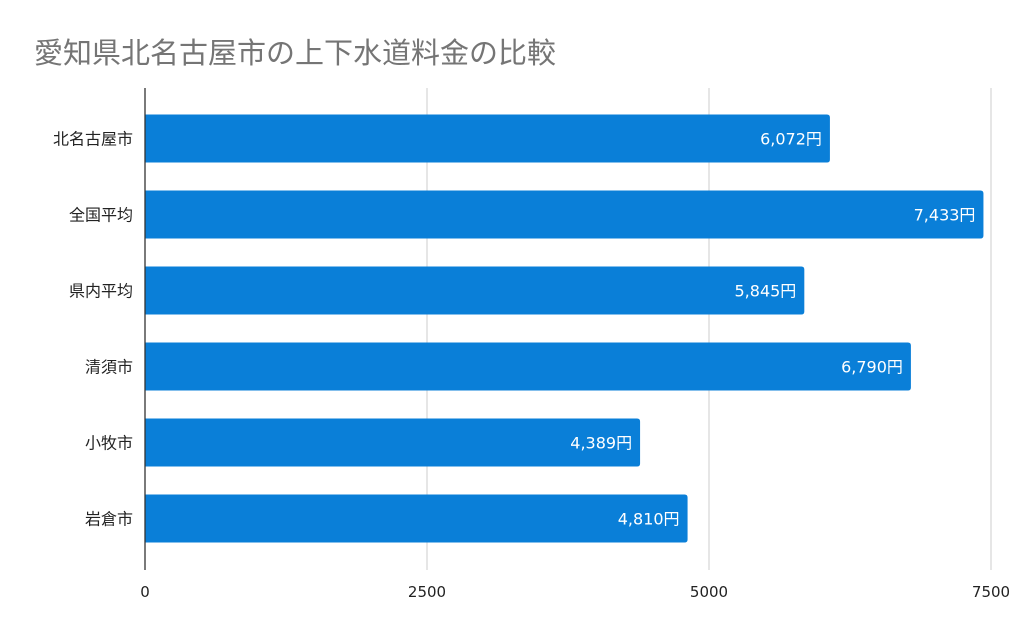 The width and height of the screenshot is (1024, 633). What do you see at coordinates (649, 519) in the screenshot?
I see `data-label: 4,810円` at bounding box center [649, 519].